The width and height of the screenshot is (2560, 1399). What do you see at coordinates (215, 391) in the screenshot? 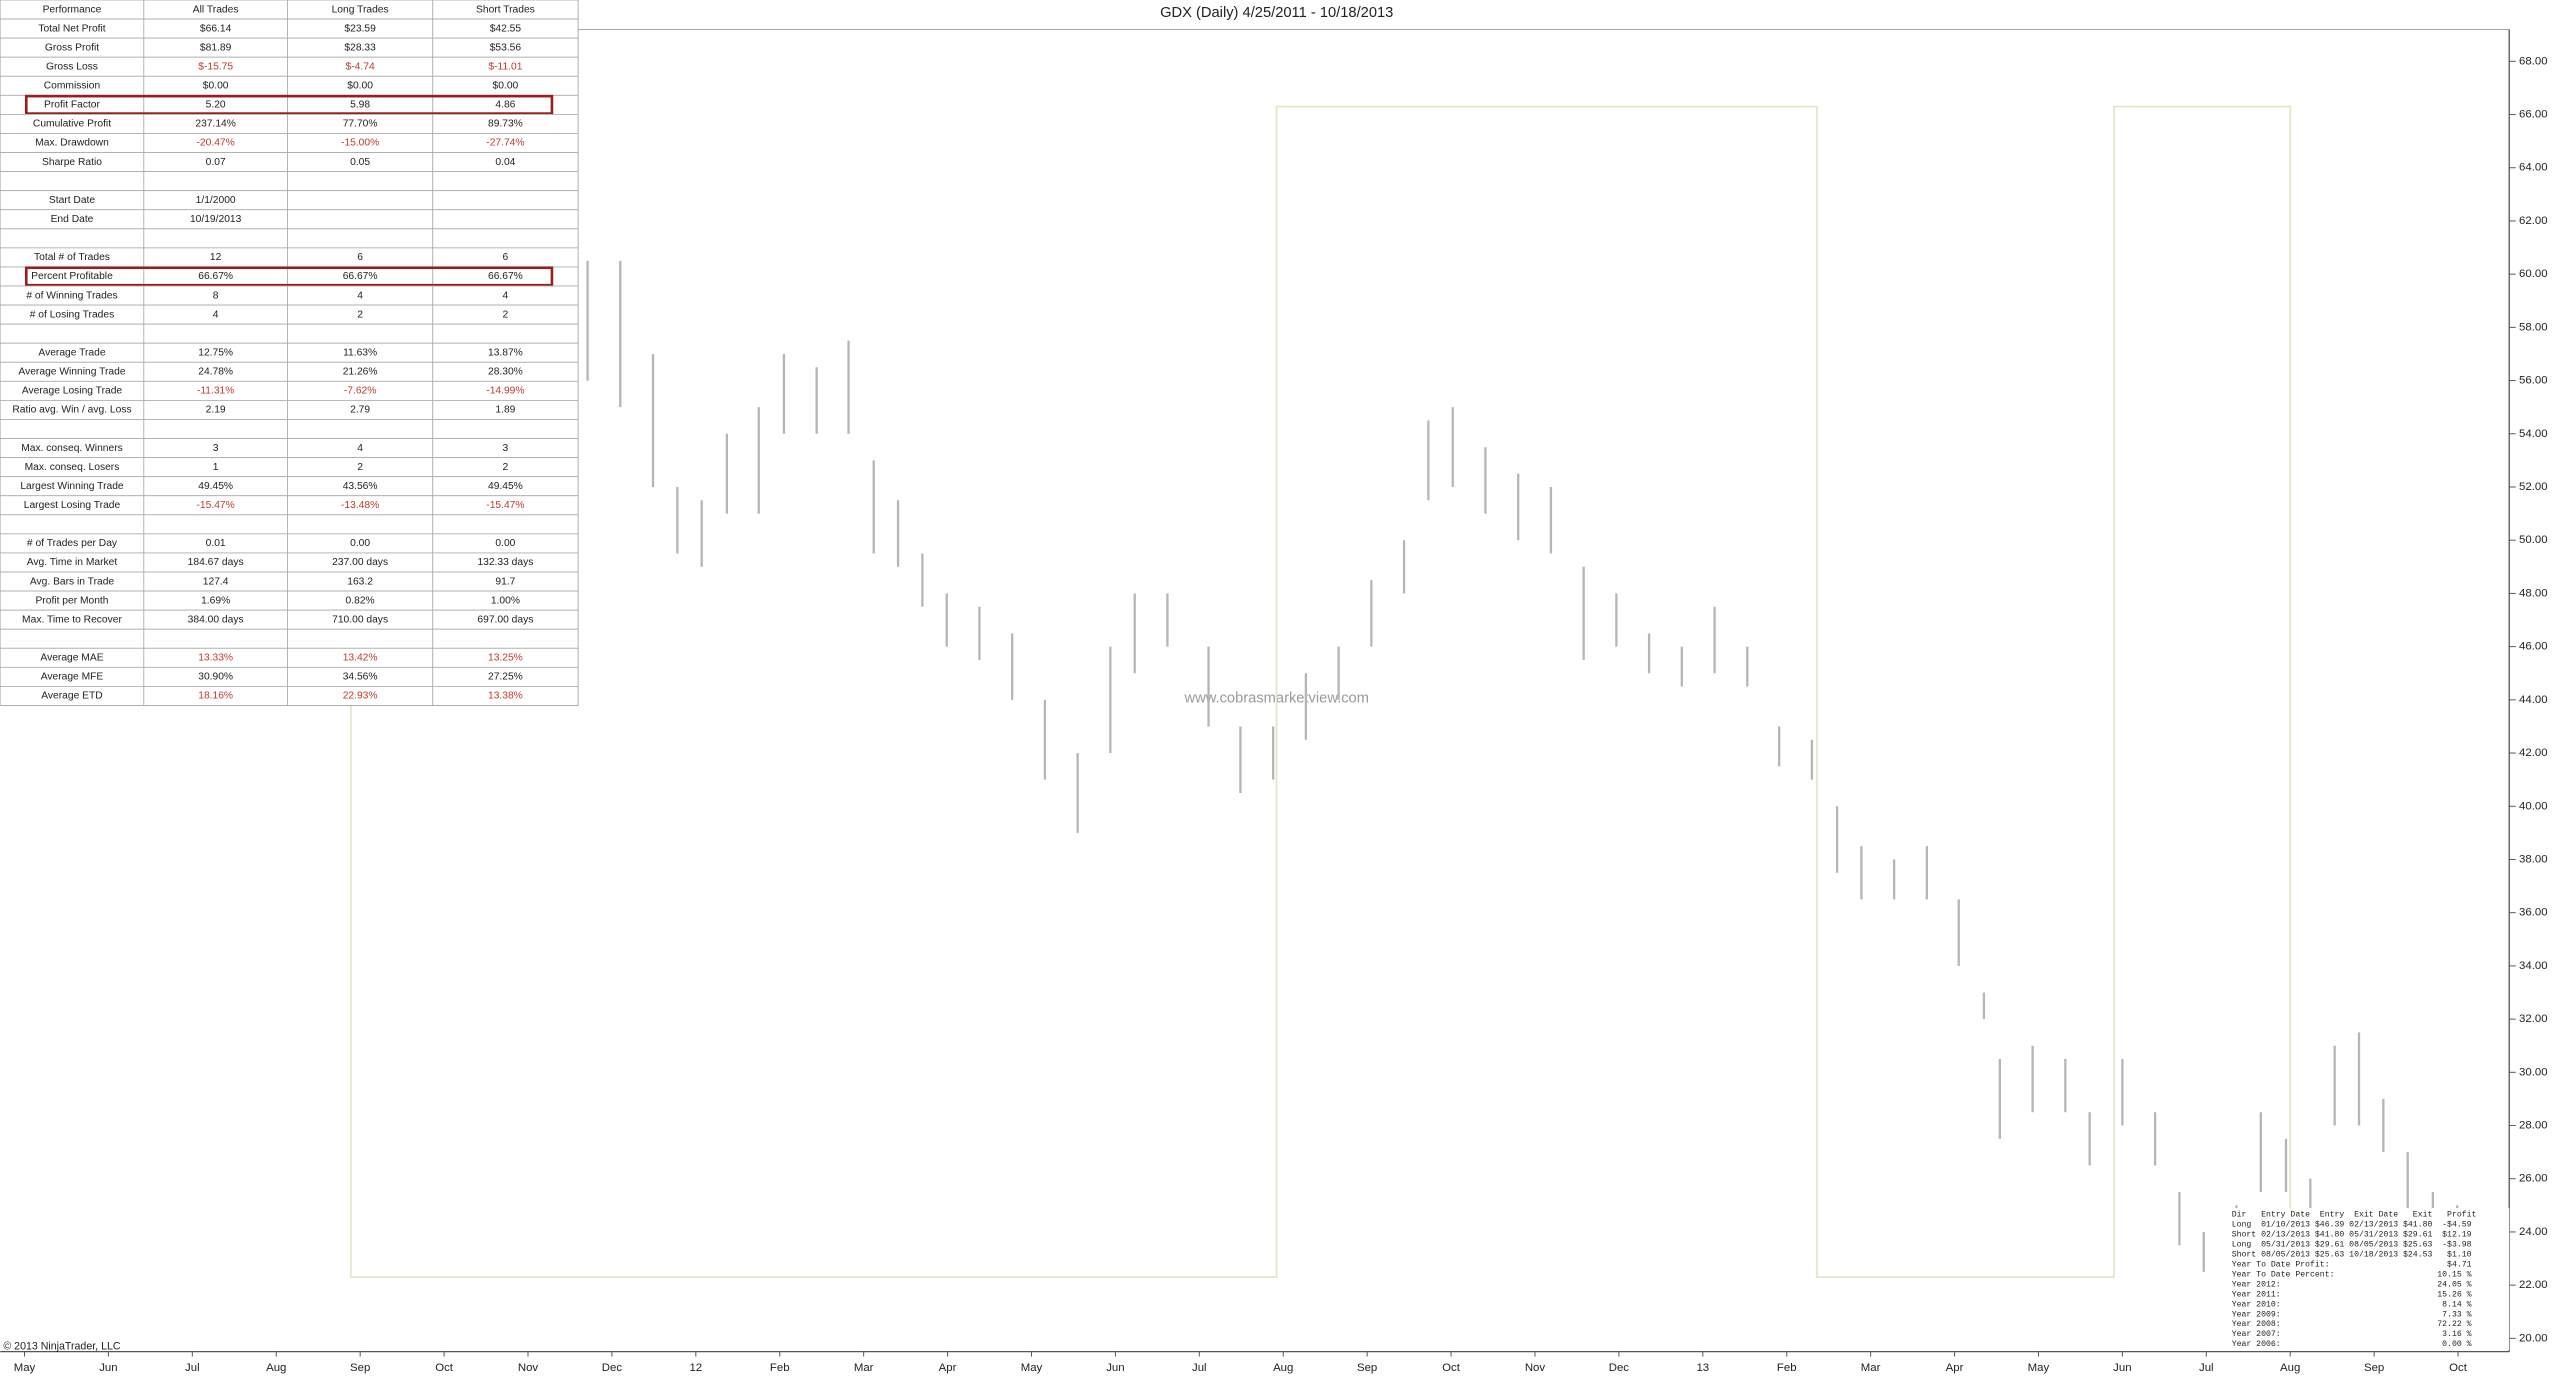
I see `cell-text: -11.31%` at bounding box center [215, 391].